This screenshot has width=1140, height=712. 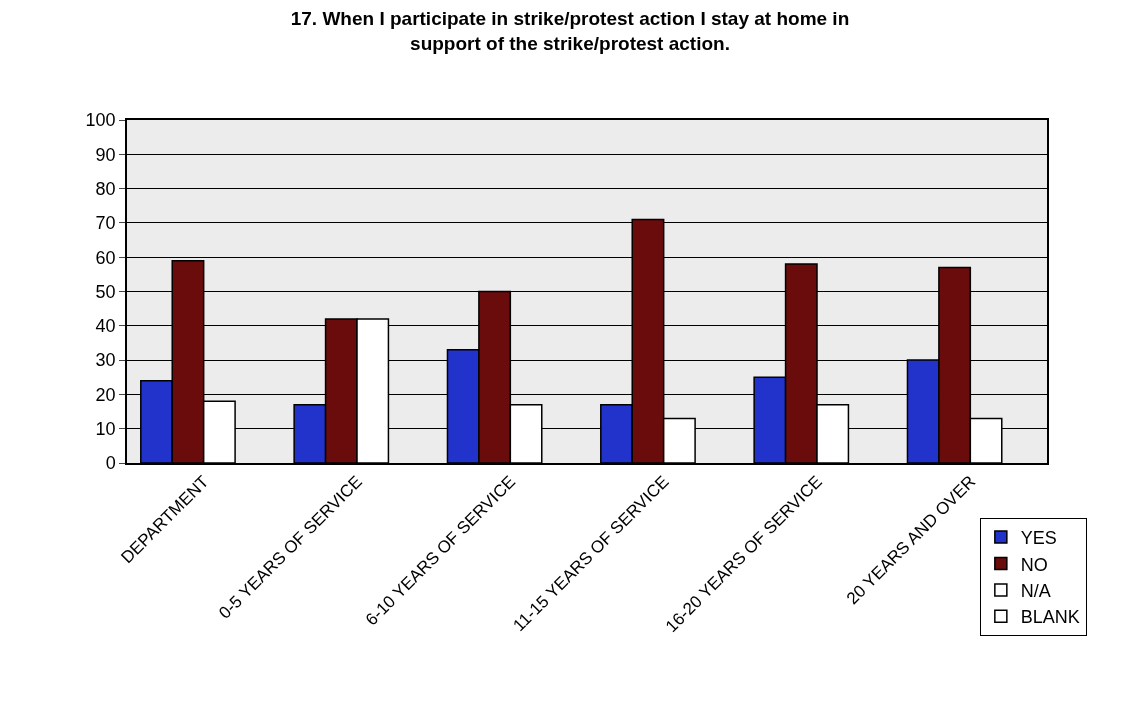 What do you see at coordinates (1035, 590) in the screenshot?
I see `legend-label: N/A` at bounding box center [1035, 590].